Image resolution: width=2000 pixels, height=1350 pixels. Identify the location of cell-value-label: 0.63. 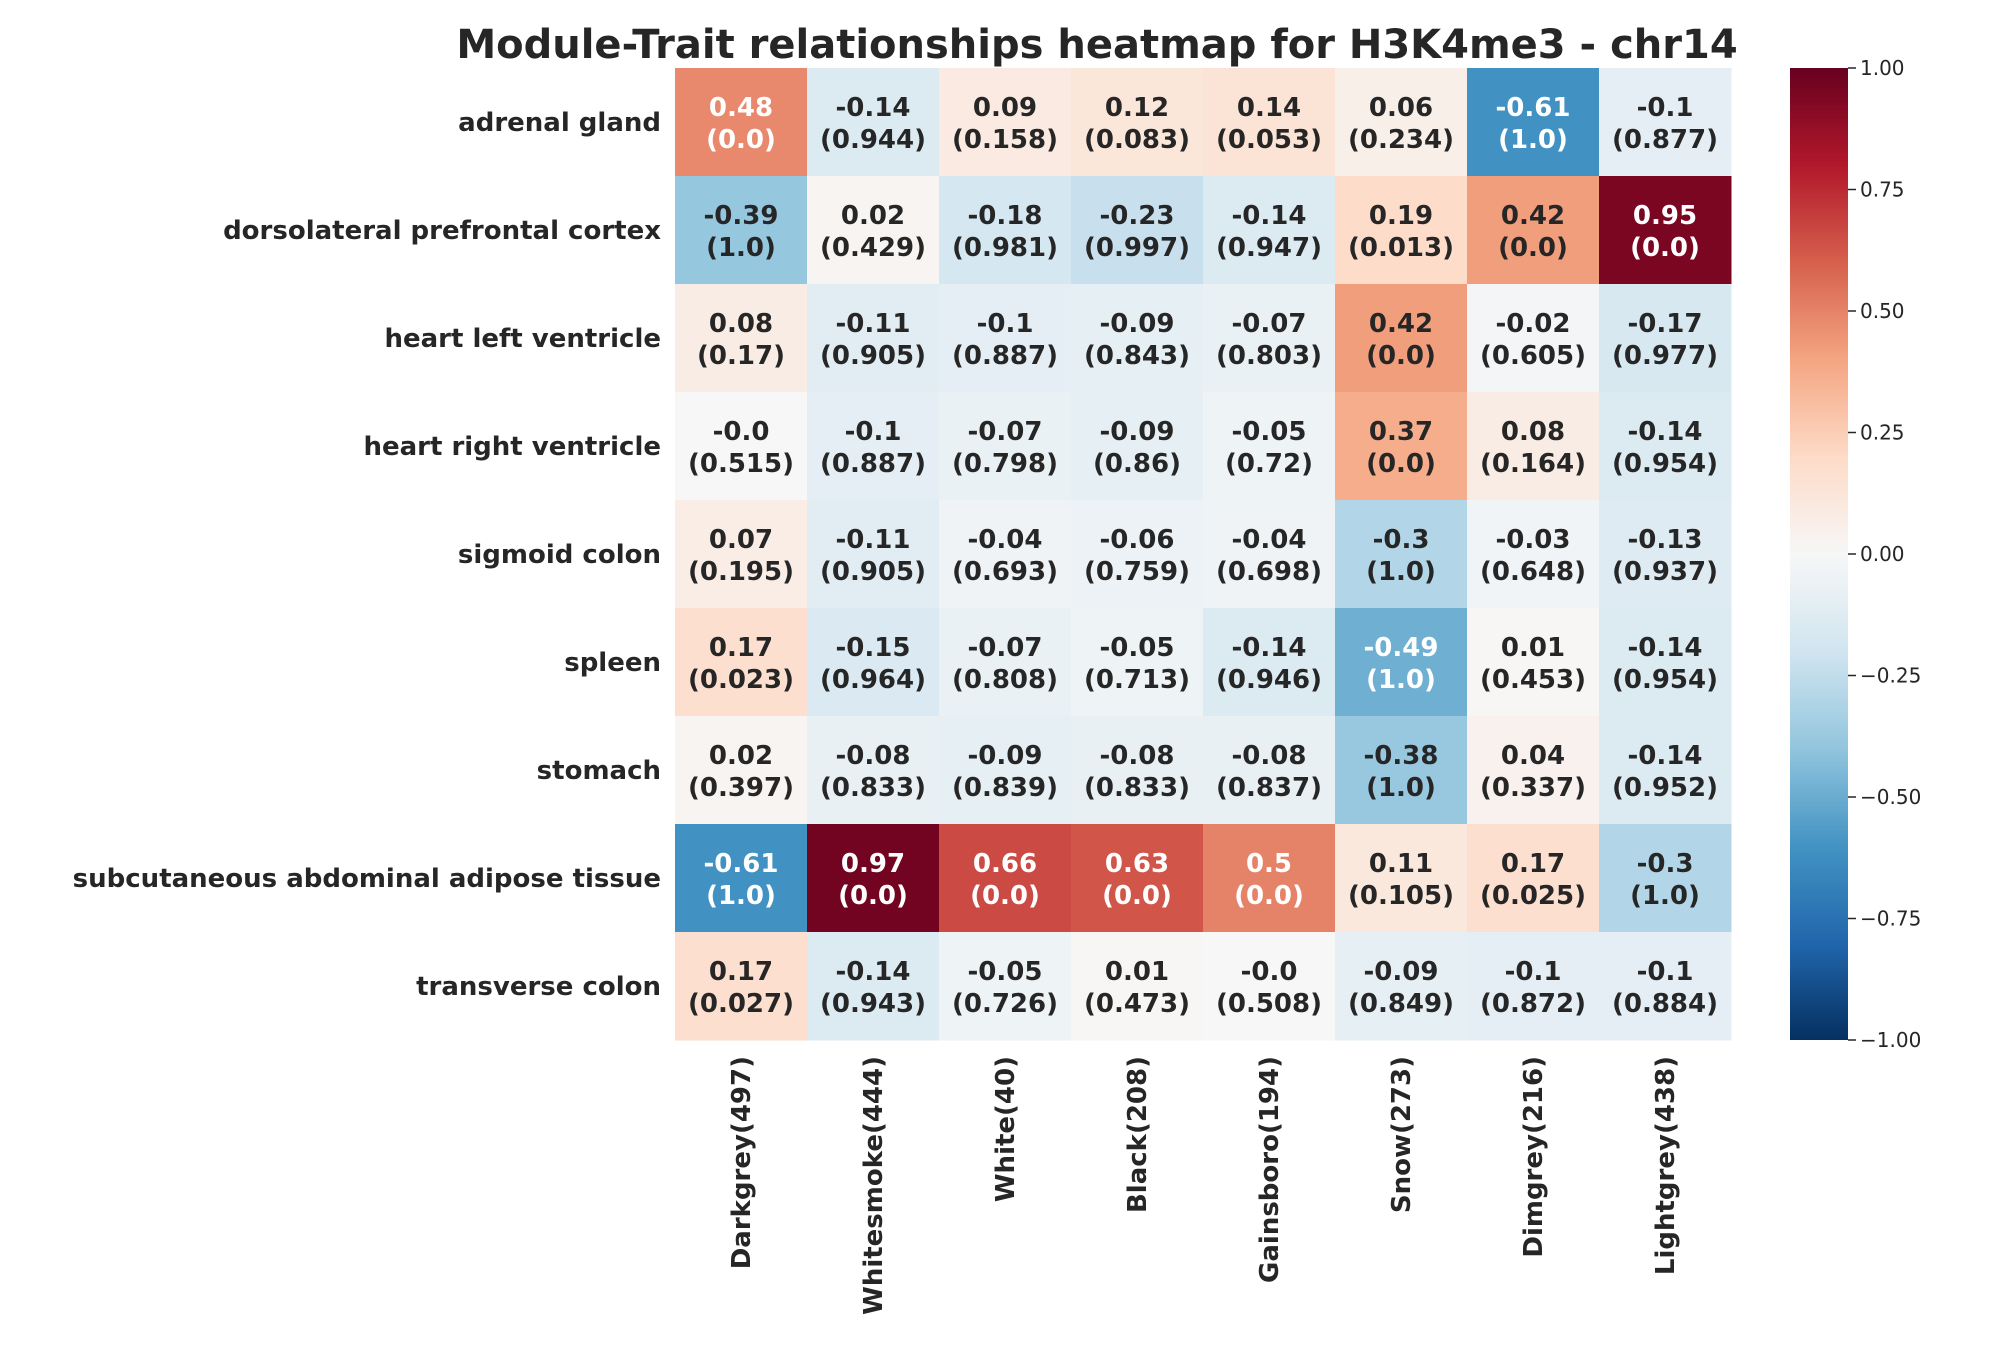
(1137, 864).